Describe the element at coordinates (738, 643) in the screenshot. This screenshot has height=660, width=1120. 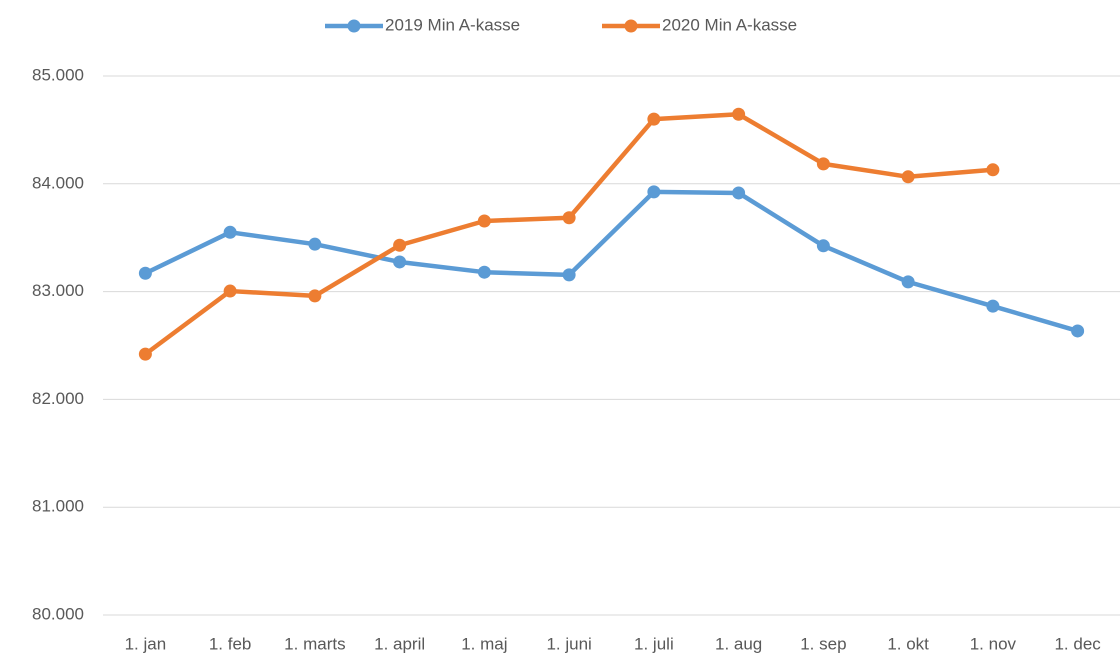
I see `x-tick-label: 1. aug` at that location.